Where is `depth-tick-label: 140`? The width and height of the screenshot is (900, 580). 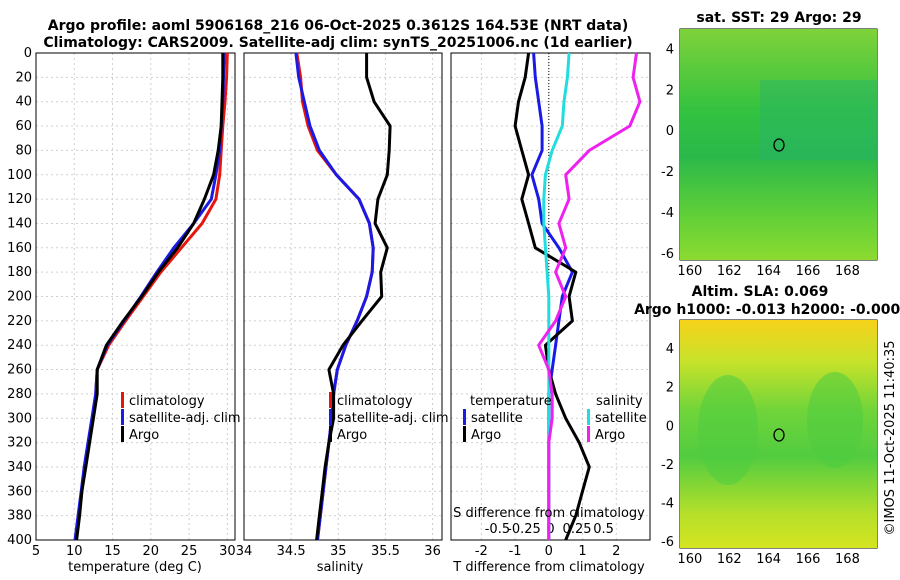
depth-tick-label: 140 is located at coordinates (19, 223).